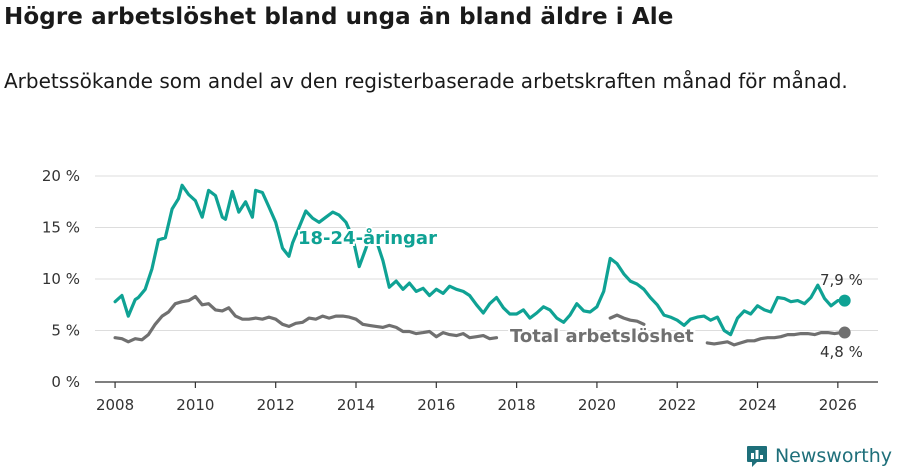  What do you see at coordinates (367, 238) in the screenshot?
I see `series-label-youth: 18-24-åringar` at bounding box center [367, 238].